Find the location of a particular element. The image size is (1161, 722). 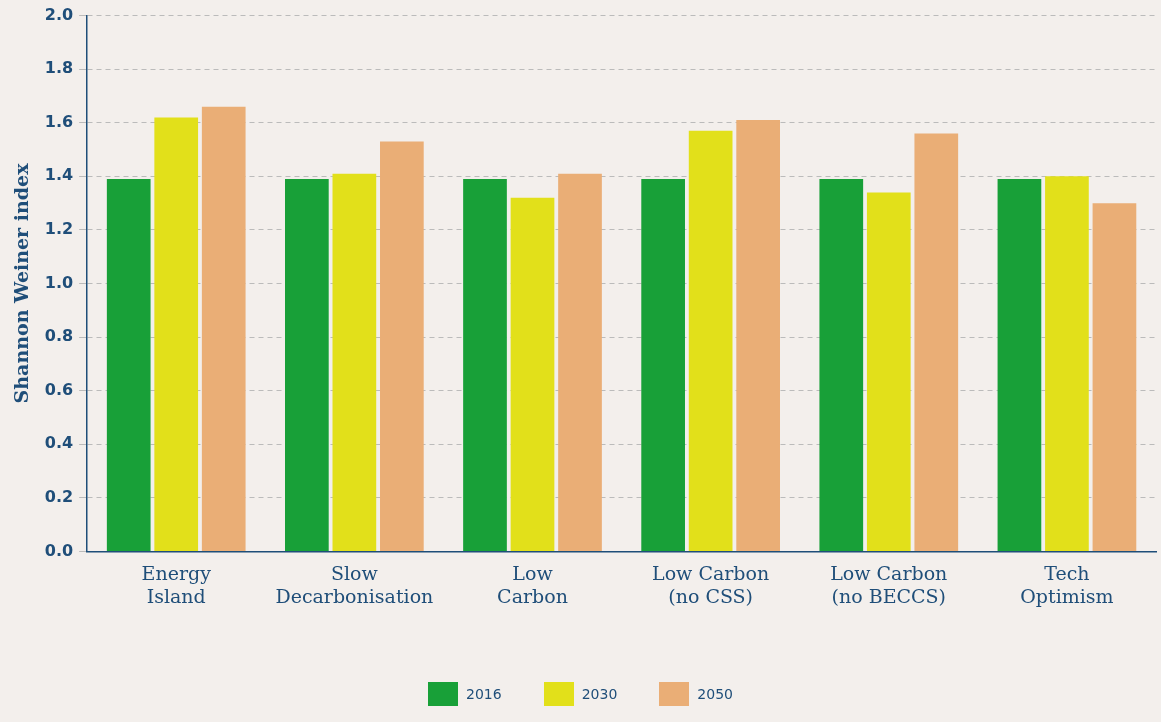

y-tick-label: 0.0 is located at coordinates (59, 550).